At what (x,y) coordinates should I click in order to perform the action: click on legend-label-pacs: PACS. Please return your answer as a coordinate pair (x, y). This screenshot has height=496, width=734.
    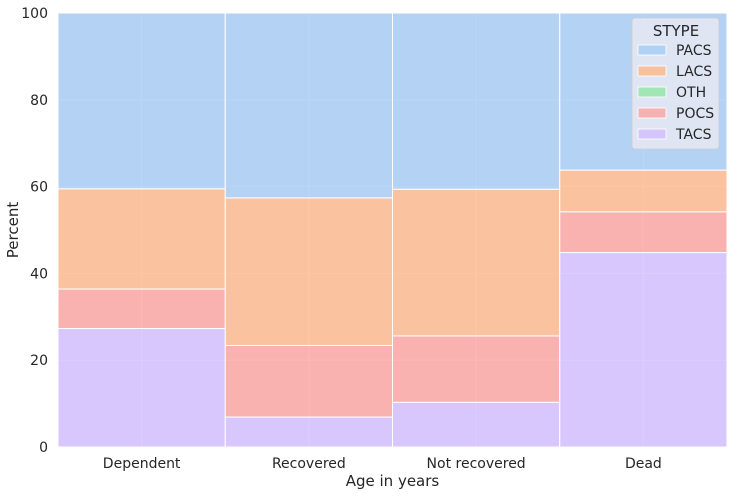
    Looking at the image, I should click on (694, 51).